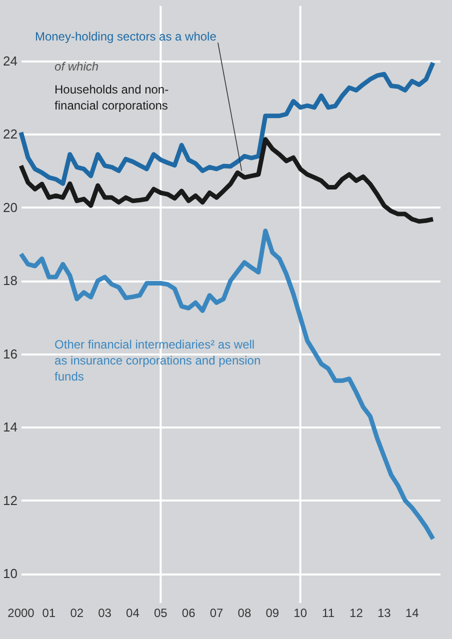 Image resolution: width=452 pixels, height=639 pixels. Describe the element at coordinates (10, 60) in the screenshot. I see `y-tick-label: 24` at that location.